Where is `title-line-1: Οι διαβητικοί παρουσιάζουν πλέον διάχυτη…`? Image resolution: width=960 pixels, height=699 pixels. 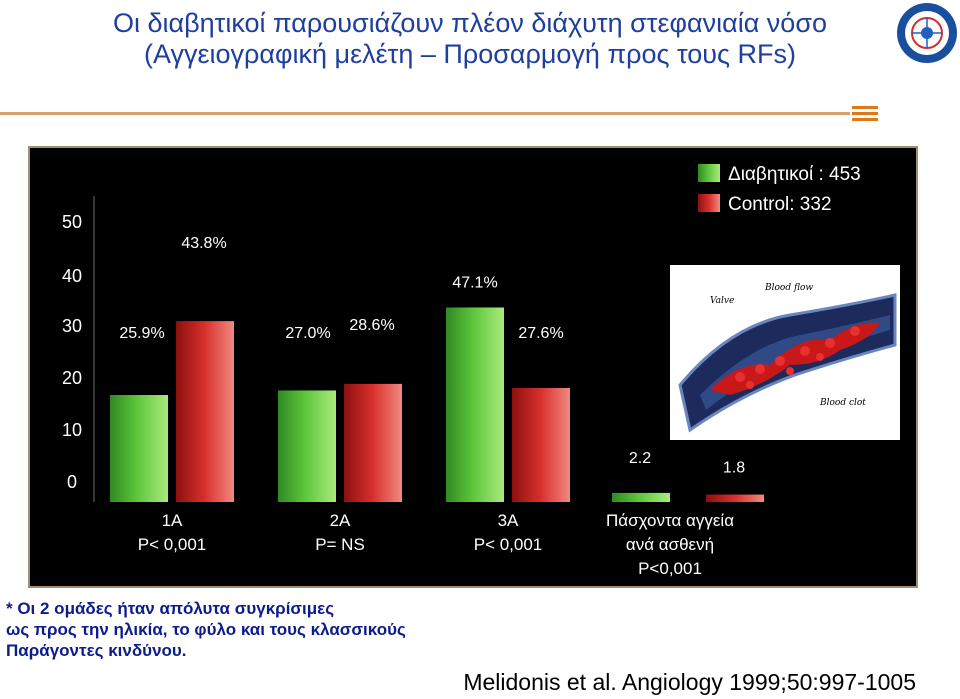 title-line-1: Οι διαβητικοί παρουσιάζουν πλέον διάχυτη… is located at coordinates (470, 23).